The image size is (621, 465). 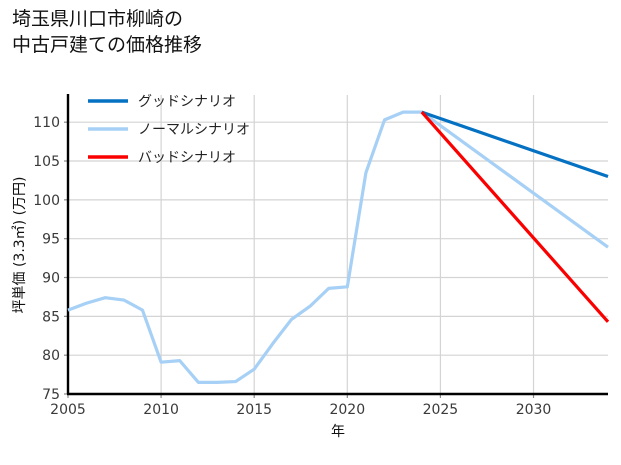 I want to click on x-tick-label: 2005, so click(x=68, y=410).